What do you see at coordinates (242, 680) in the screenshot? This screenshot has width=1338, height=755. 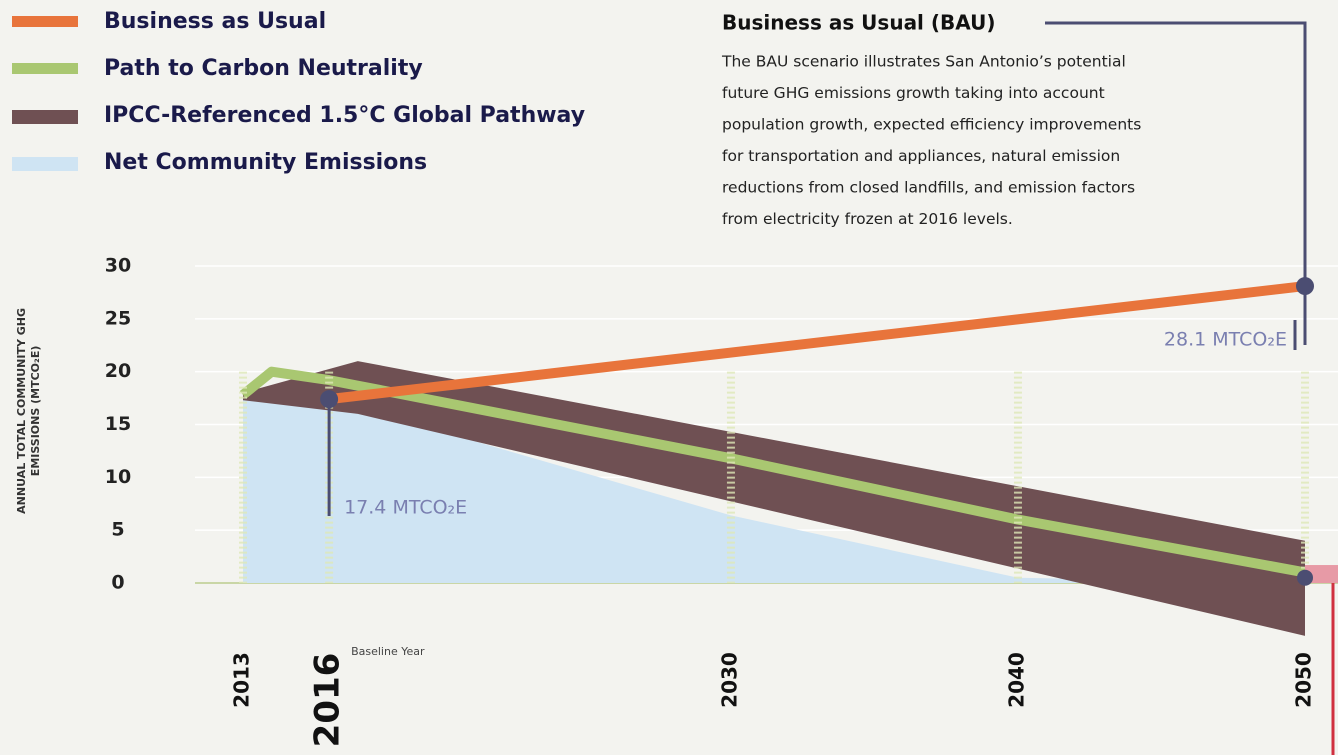 I see `x-tick-label: 2013` at bounding box center [242, 680].